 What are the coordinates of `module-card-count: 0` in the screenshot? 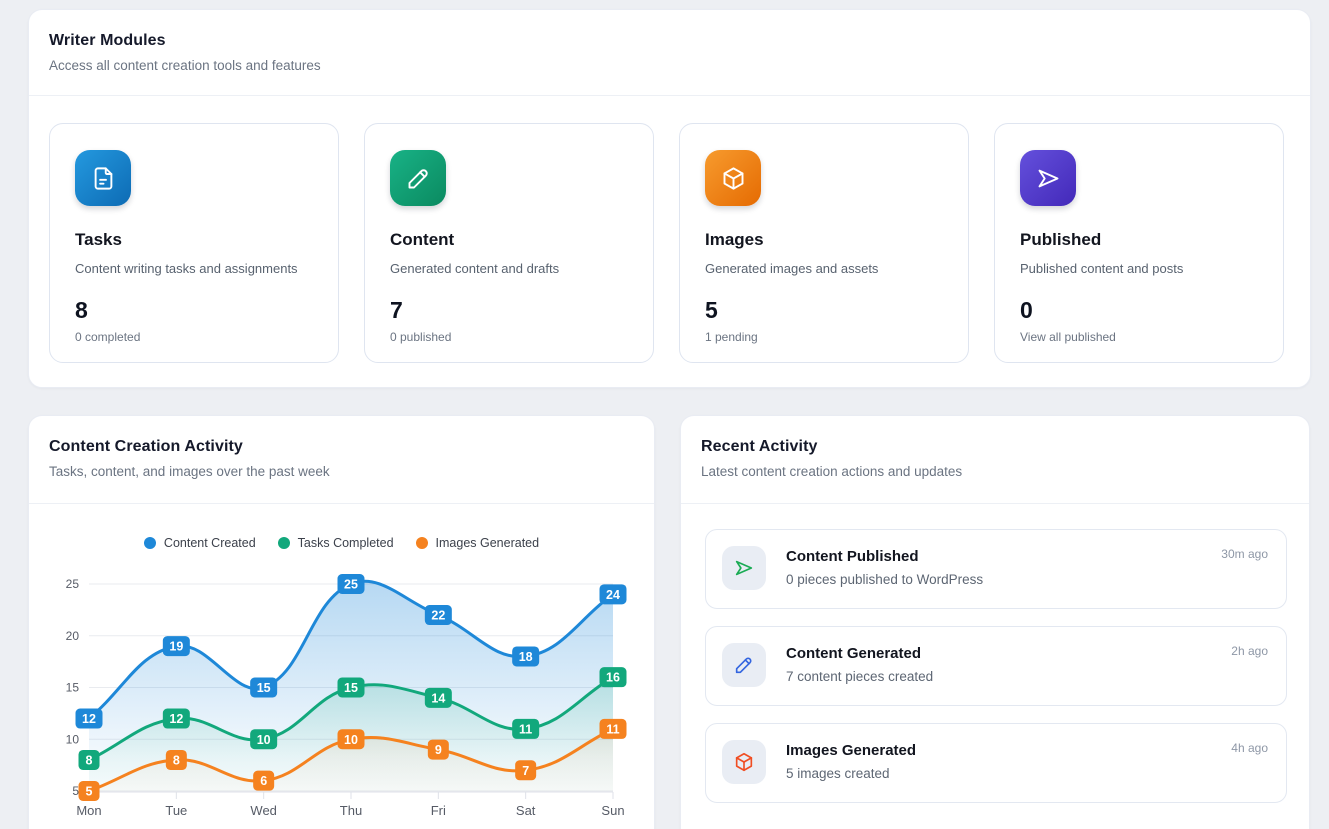 It's located at (1026, 310).